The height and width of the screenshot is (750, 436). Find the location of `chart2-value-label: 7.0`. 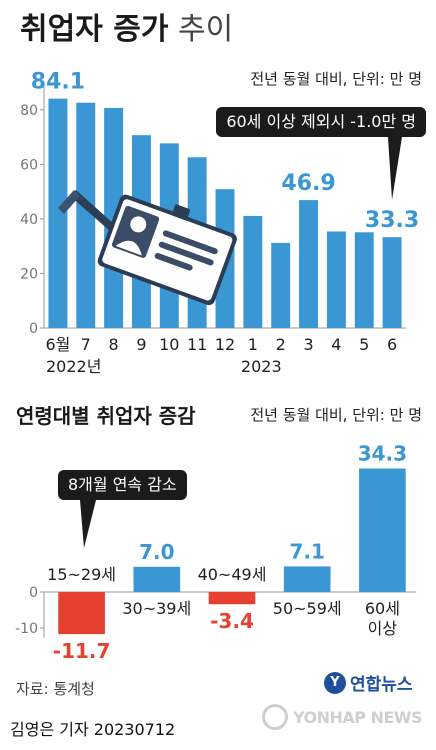

chart2-value-label: 7.0 is located at coordinates (156, 552).